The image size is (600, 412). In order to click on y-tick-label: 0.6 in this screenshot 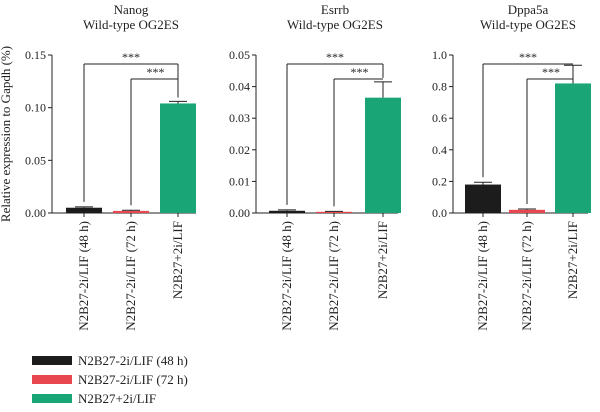, I will do `click(439, 118)`.